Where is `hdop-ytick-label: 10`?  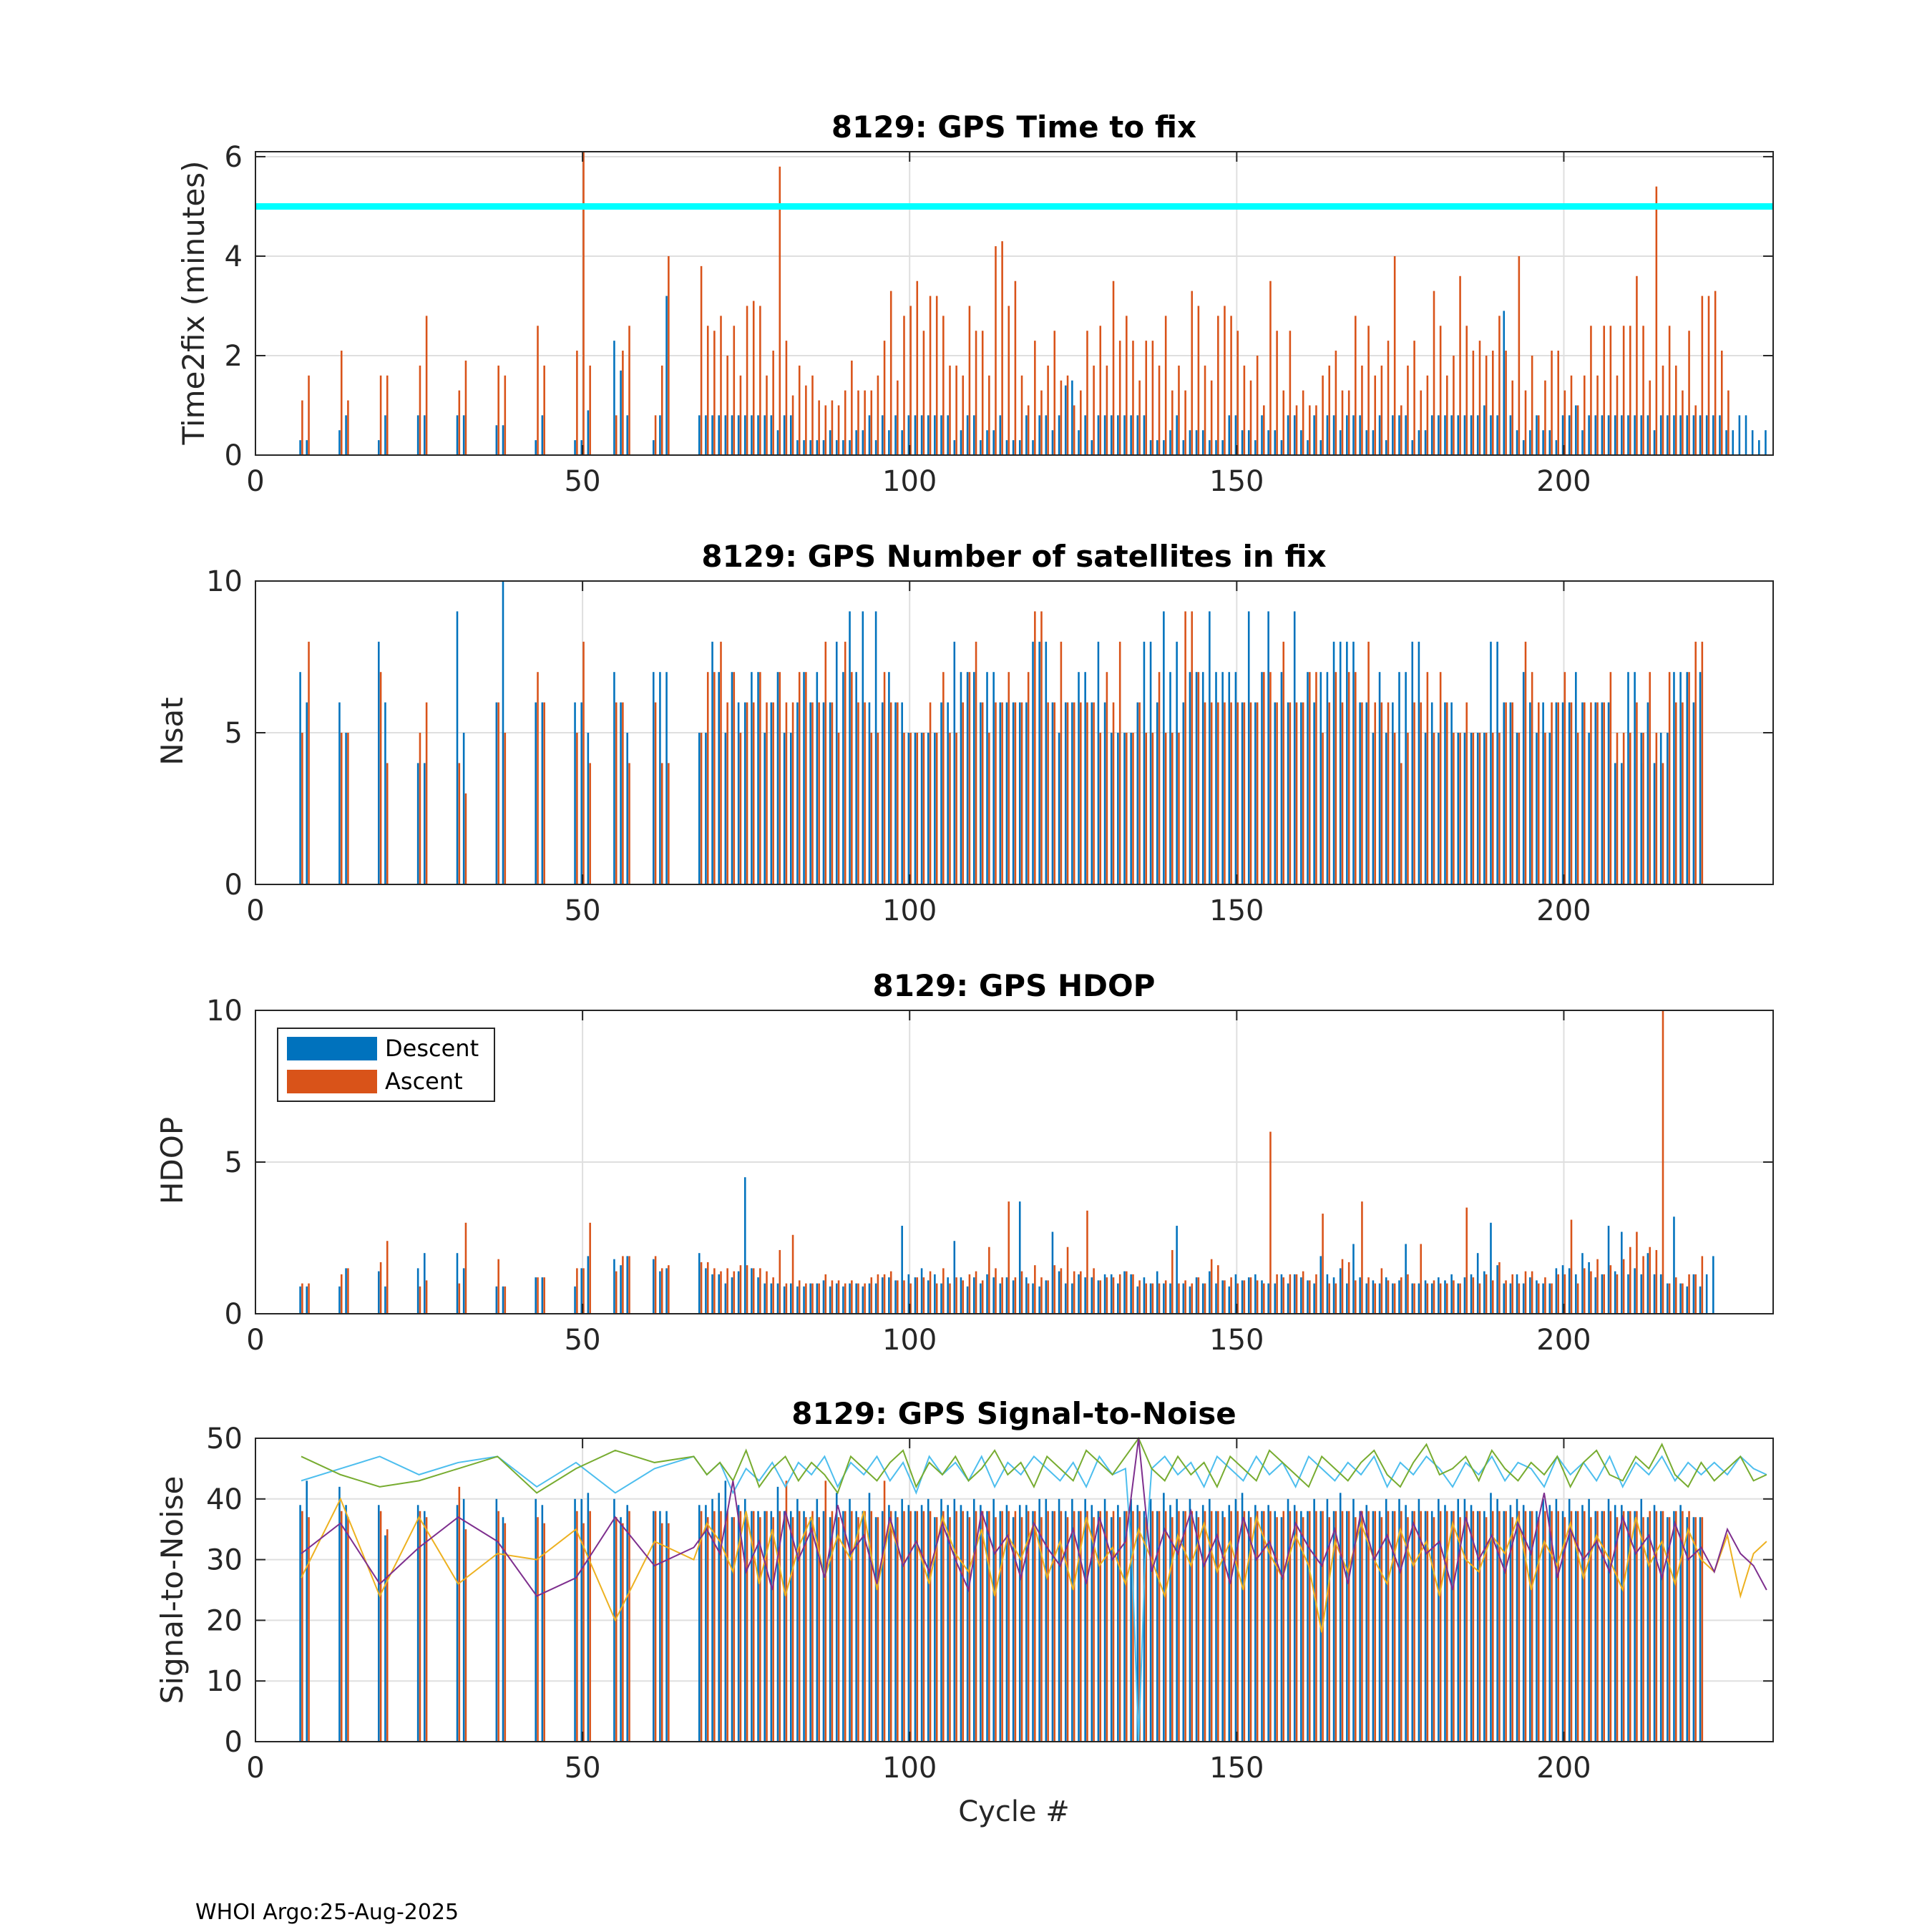 hdop-ytick-label: 10 is located at coordinates (224, 1011).